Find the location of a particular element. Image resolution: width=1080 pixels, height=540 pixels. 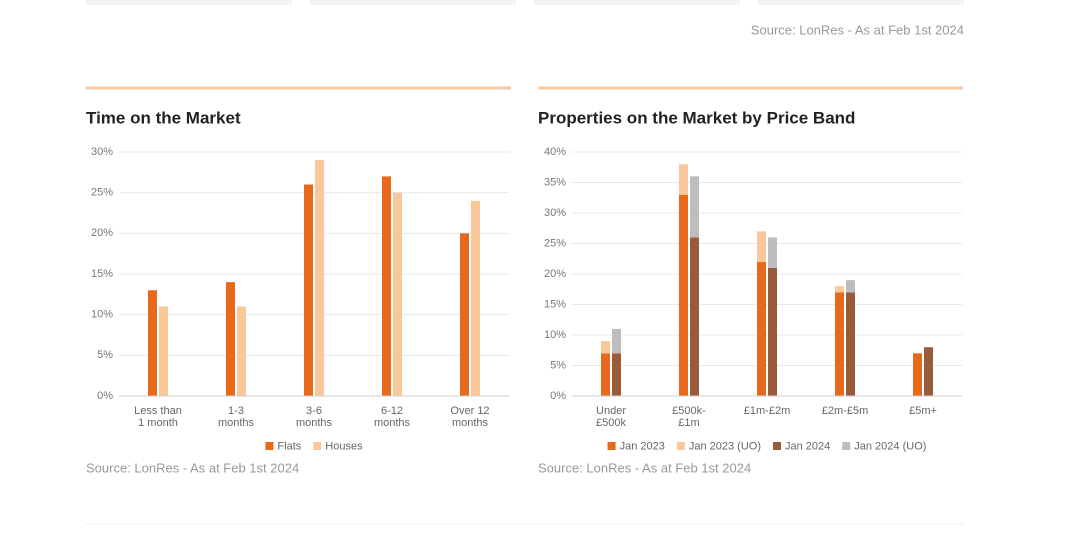

x-tick-label: £1m-£2m is located at coordinates (767, 411).